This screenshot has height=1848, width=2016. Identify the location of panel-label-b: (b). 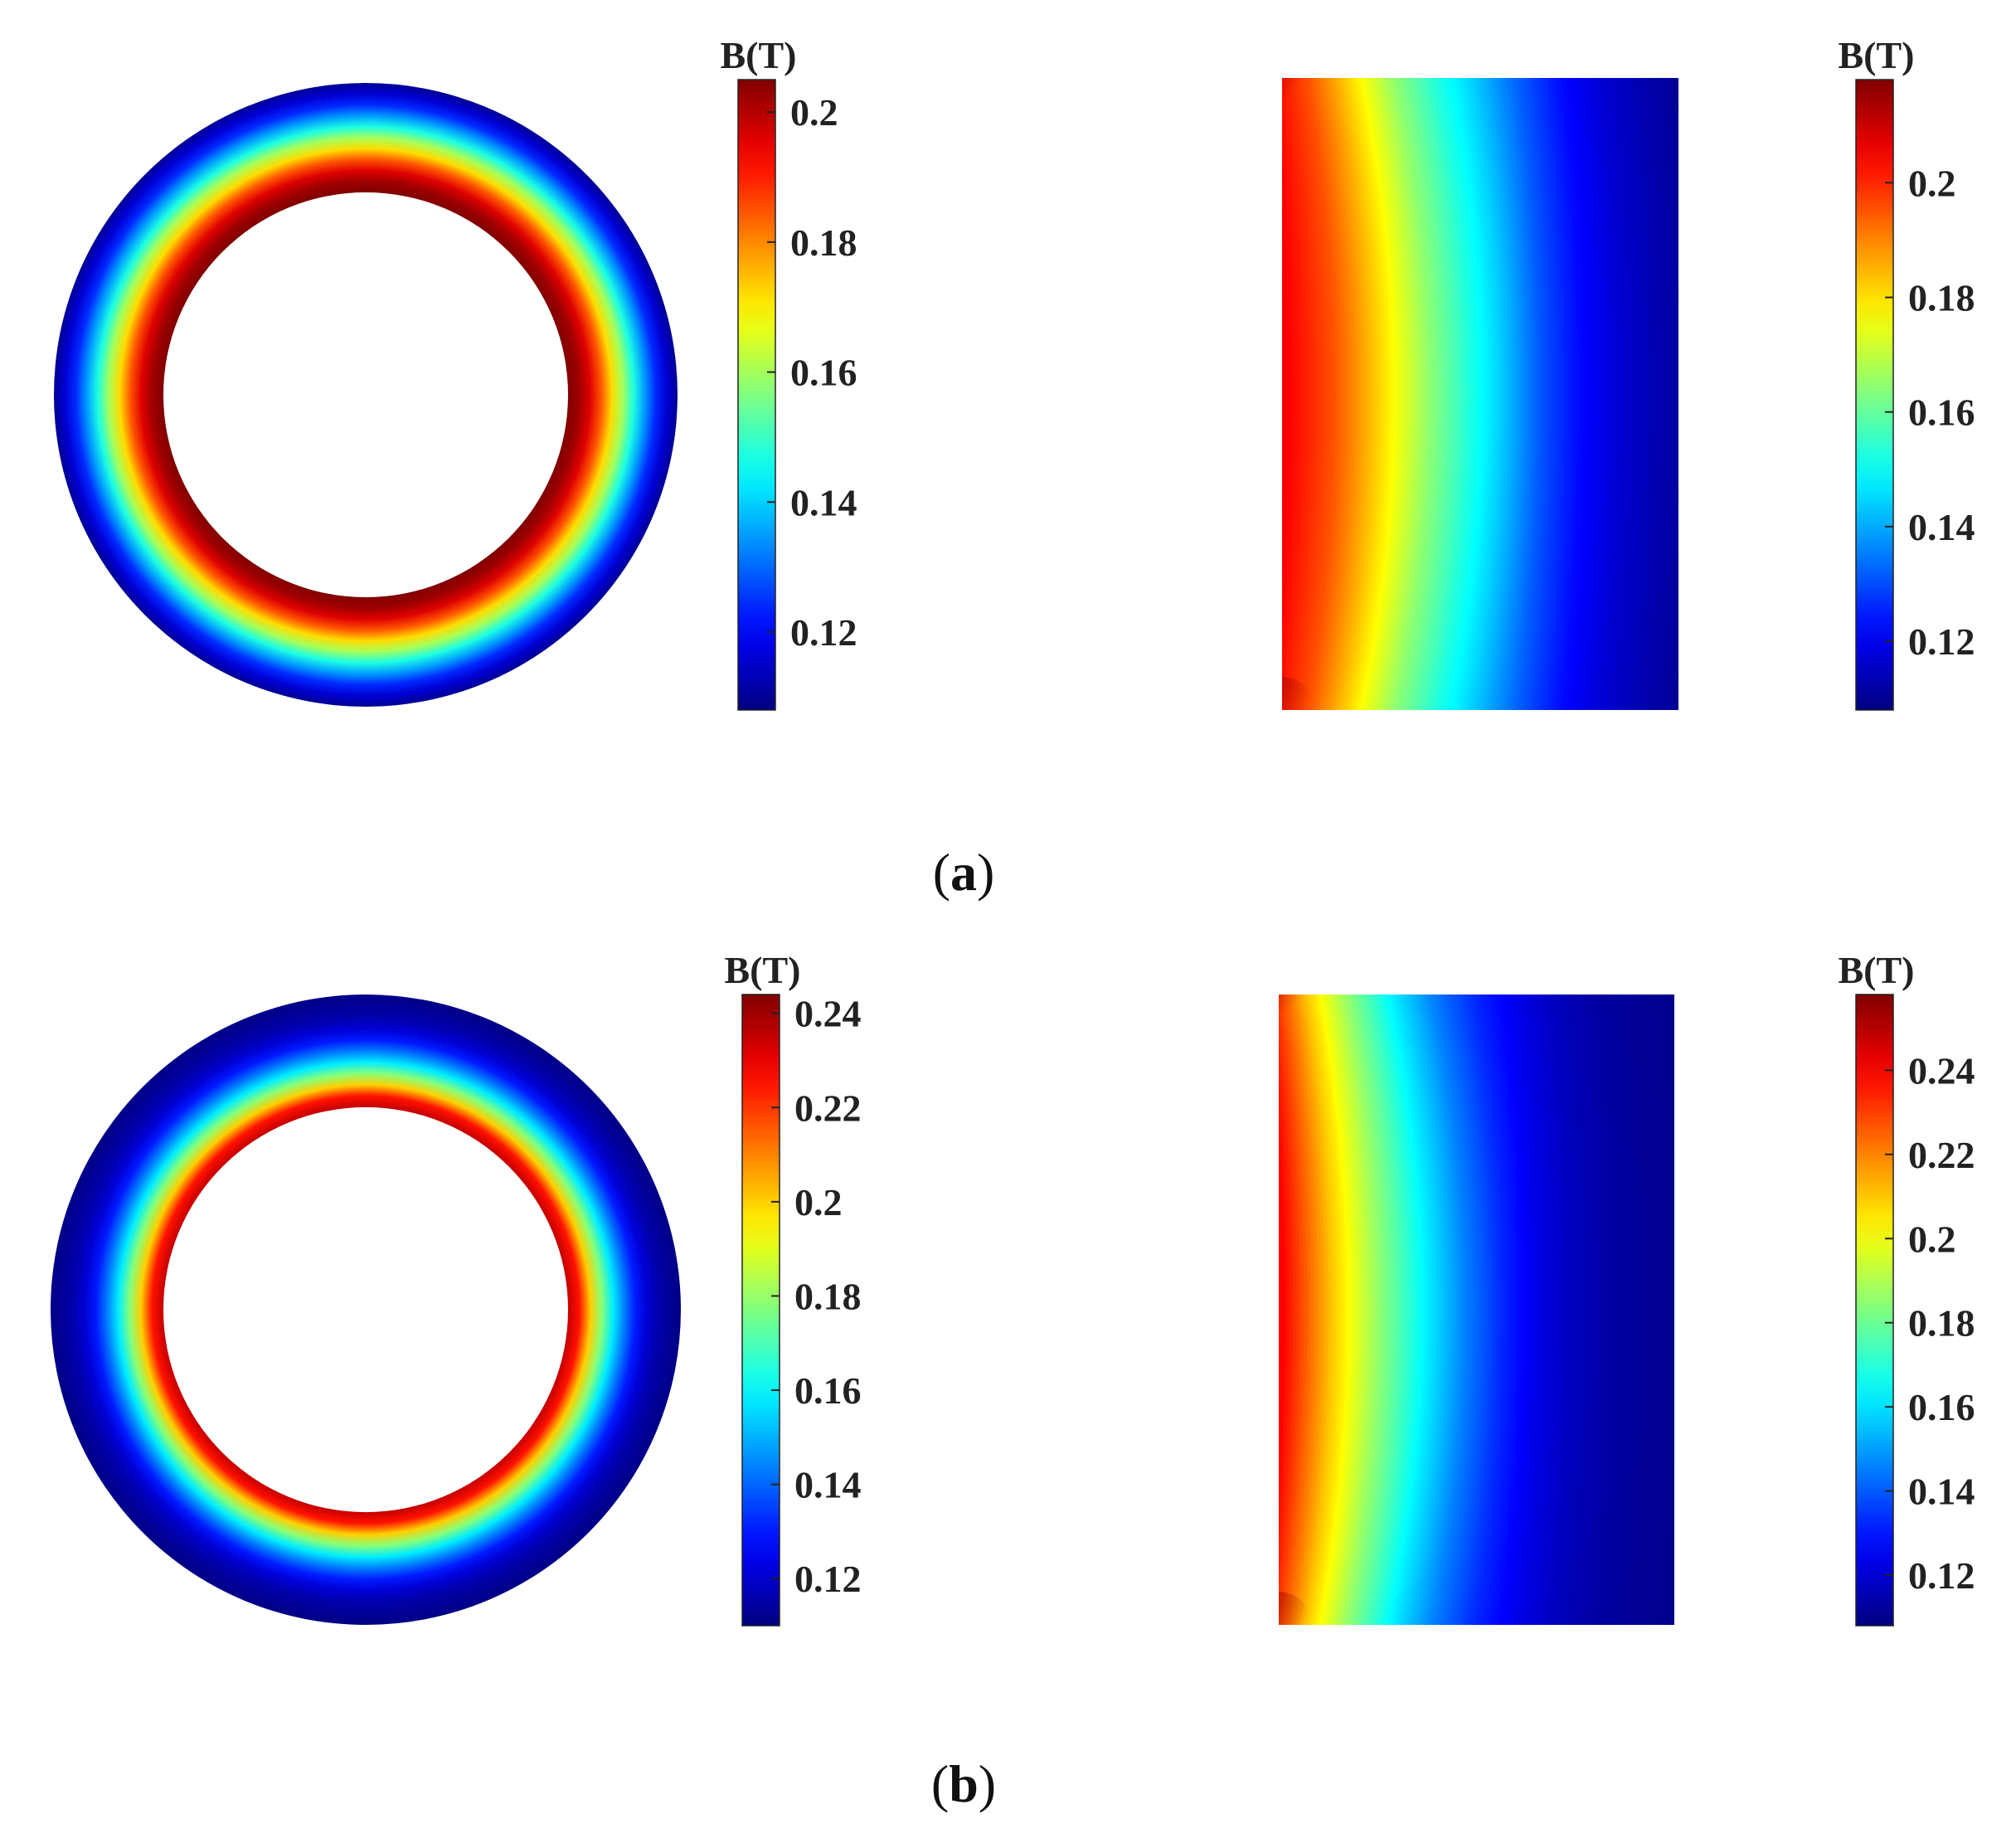
(963, 1783).